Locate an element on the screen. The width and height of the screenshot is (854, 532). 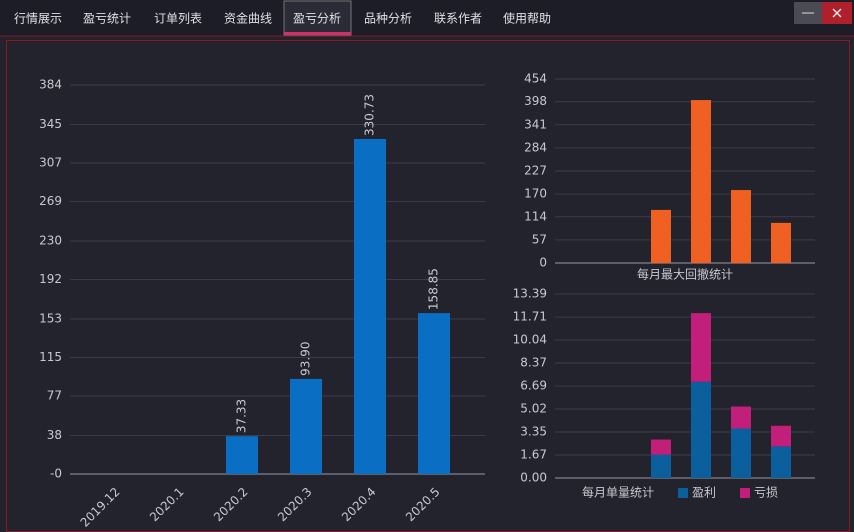
tab: 盈亏分析 is located at coordinates (317, 19).